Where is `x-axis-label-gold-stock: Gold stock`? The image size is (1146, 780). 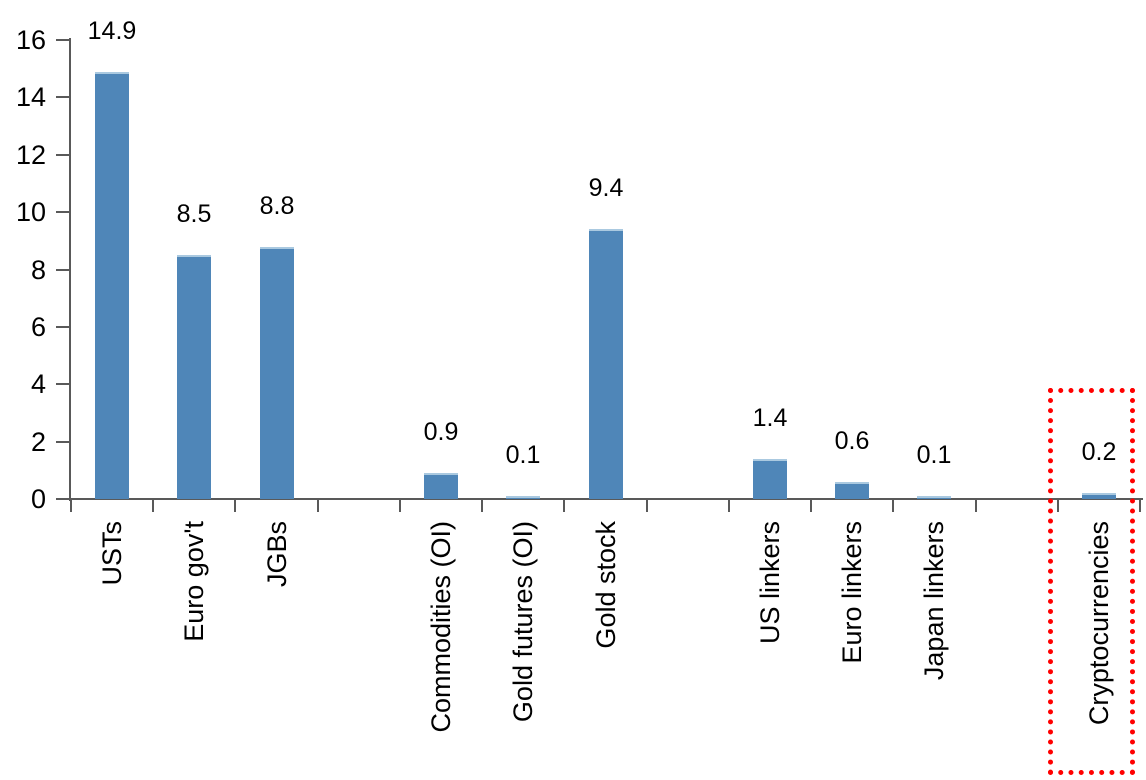
x-axis-label-gold-stock: Gold stock is located at coordinates (606, 585).